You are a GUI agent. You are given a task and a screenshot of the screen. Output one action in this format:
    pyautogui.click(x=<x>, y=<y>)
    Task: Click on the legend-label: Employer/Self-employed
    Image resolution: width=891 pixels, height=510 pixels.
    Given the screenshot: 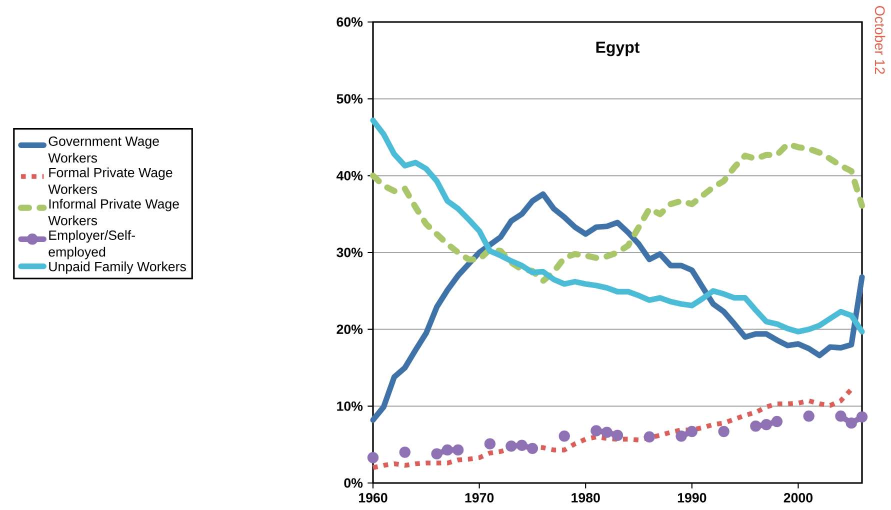 What is the action you would take?
    pyautogui.click(x=91, y=245)
    